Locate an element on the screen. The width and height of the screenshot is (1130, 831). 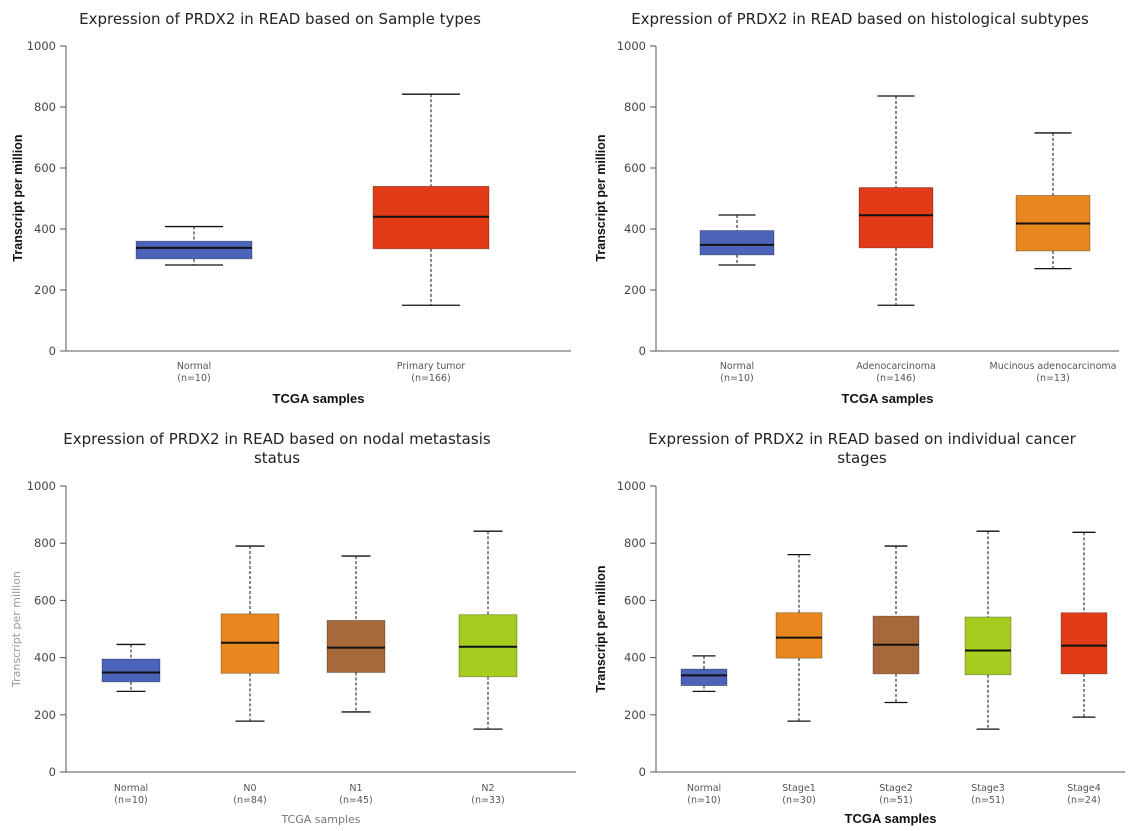
sample-count-label: (n=33) is located at coordinates (487, 800).